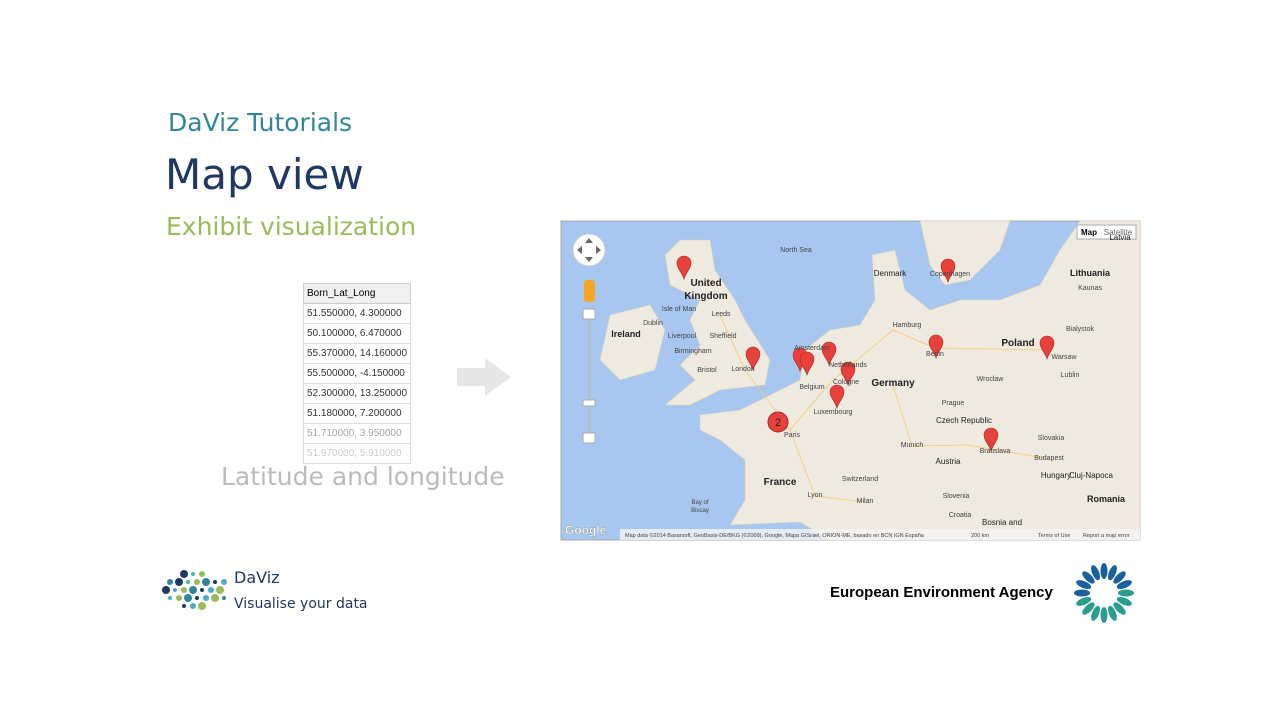 The height and width of the screenshot is (720, 1280). What do you see at coordinates (950, 274) in the screenshot?
I see `map-label: Copenhagen` at bounding box center [950, 274].